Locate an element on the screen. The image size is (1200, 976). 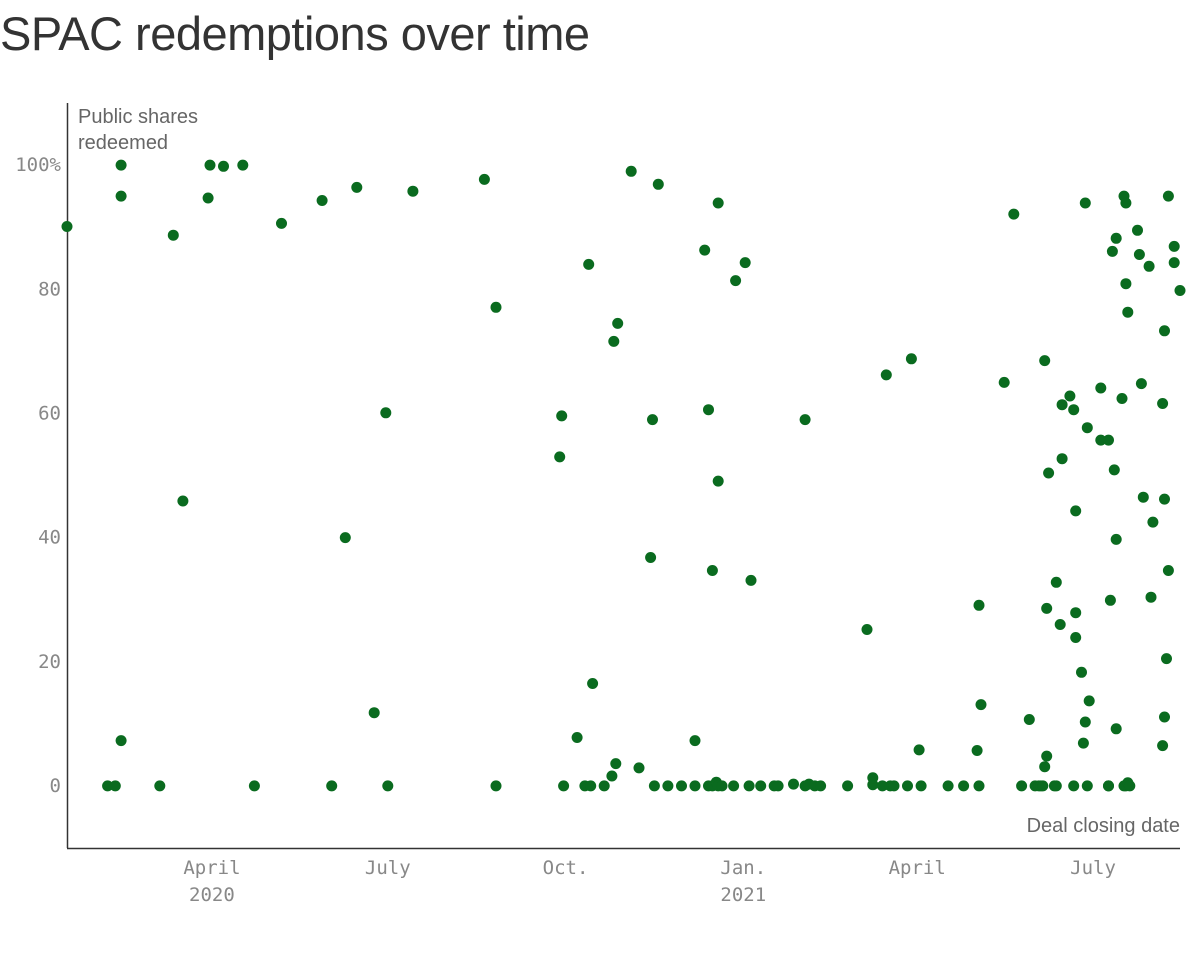
x-tick-year-label: 2021 is located at coordinates (743, 895).